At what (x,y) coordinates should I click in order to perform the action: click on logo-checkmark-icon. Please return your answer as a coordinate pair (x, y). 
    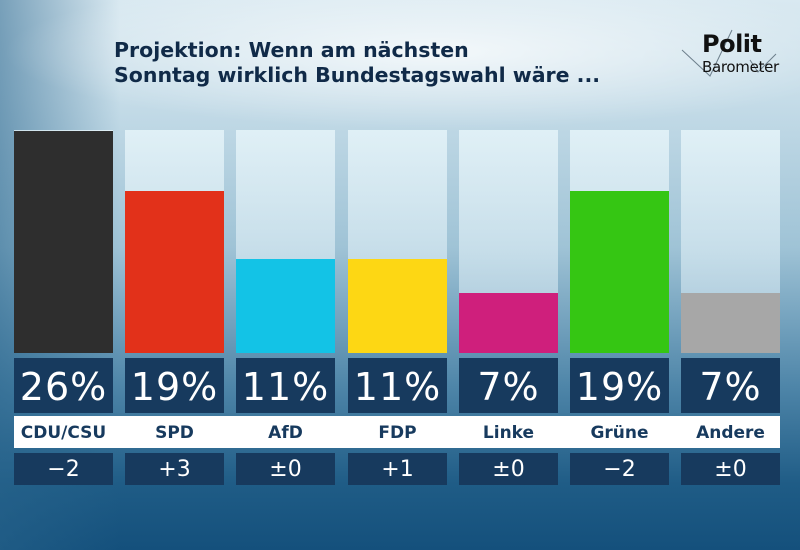
    Looking at the image, I should click on (729, 53).